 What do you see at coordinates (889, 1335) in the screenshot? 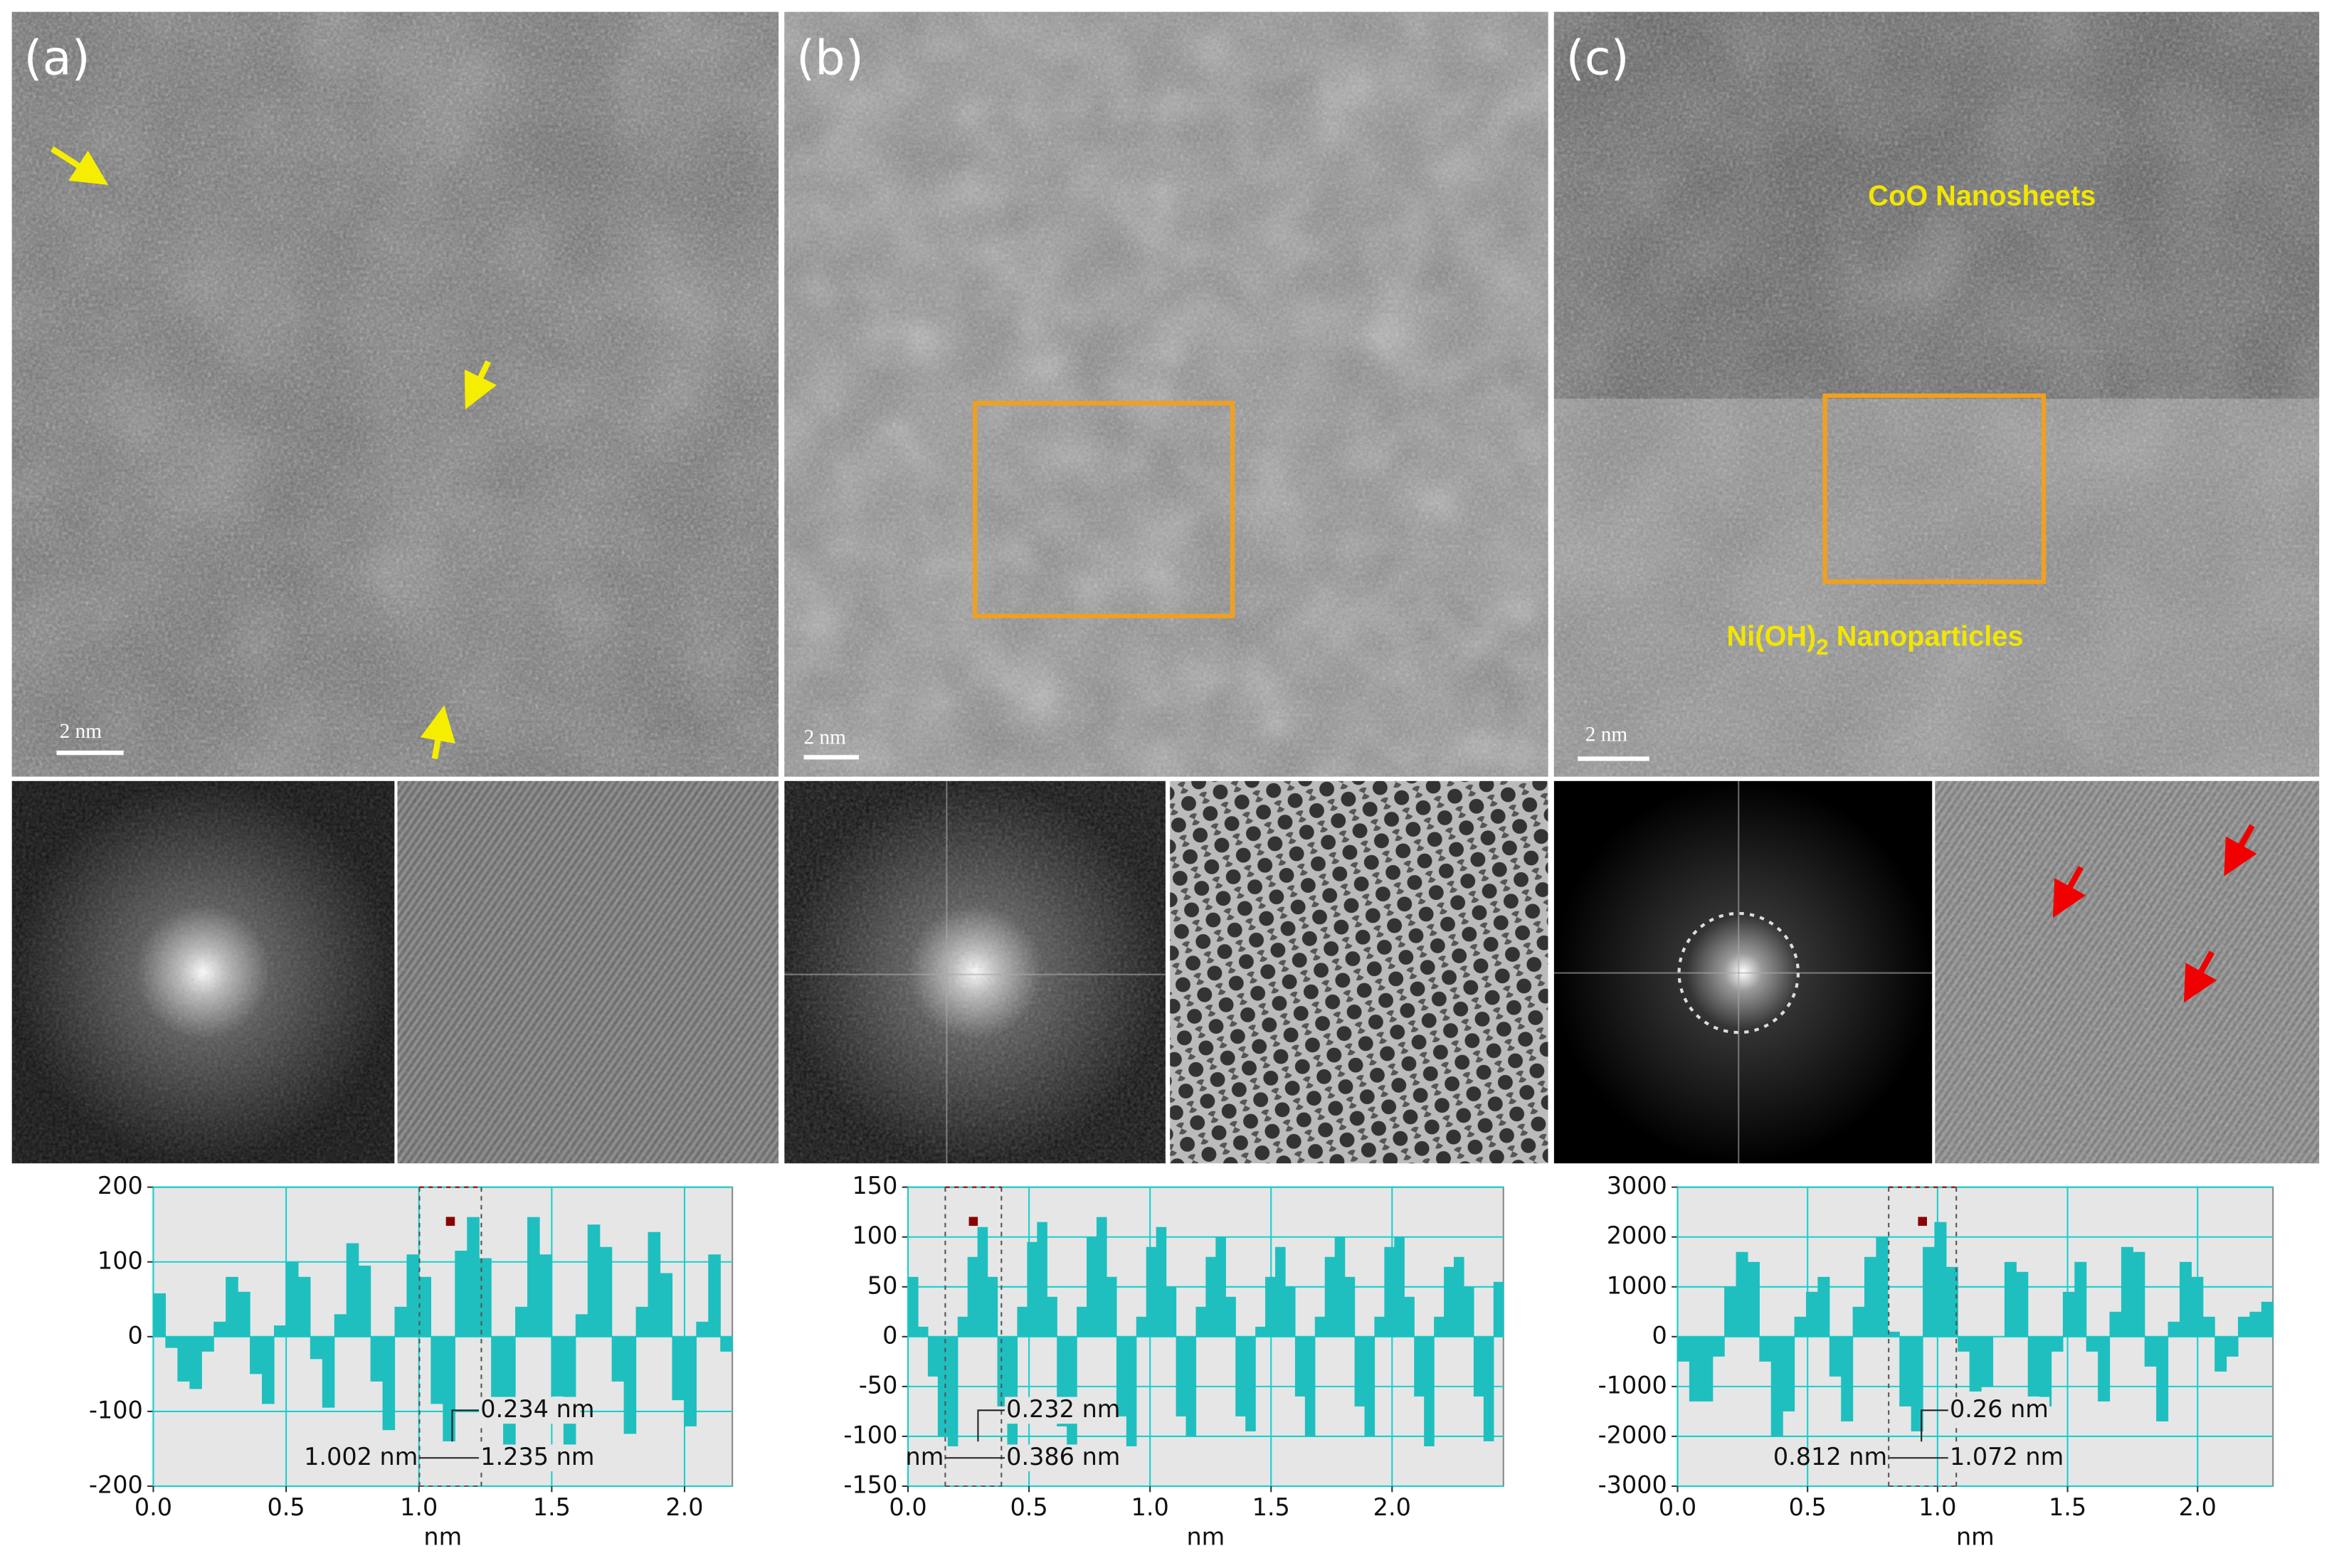
I see `y-tick-label: 0` at bounding box center [889, 1335].